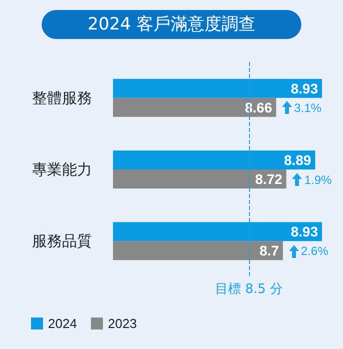 The image size is (343, 349). Describe the element at coordinates (269, 179) in the screenshot. I see `data-label: 8.72` at that location.